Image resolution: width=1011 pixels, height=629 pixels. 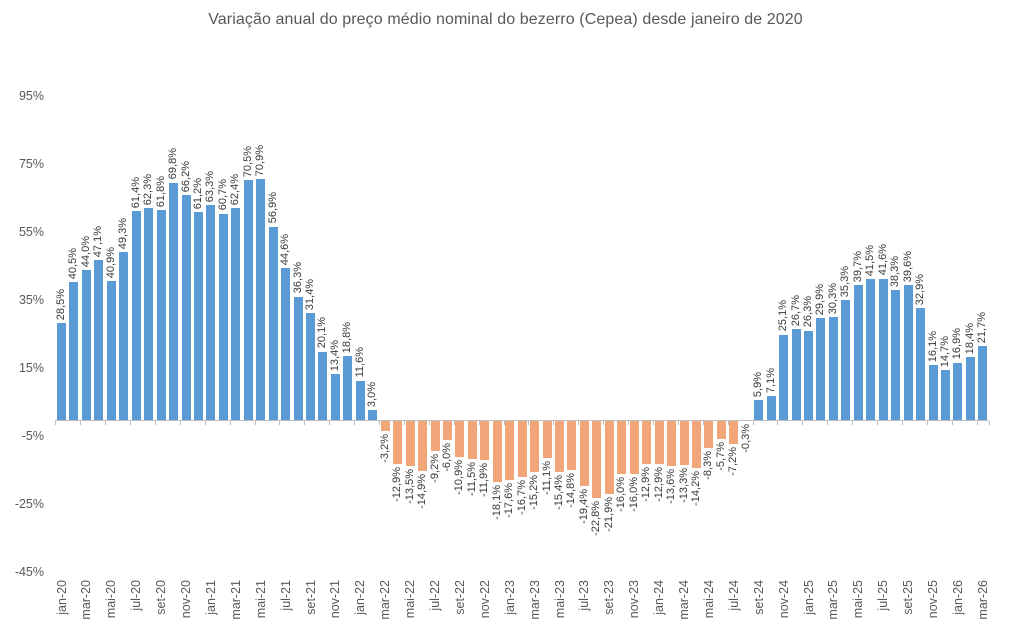 What do you see at coordinates (546, 477) in the screenshot?
I see `bar-value-label: -11,1%` at bounding box center [546, 477].